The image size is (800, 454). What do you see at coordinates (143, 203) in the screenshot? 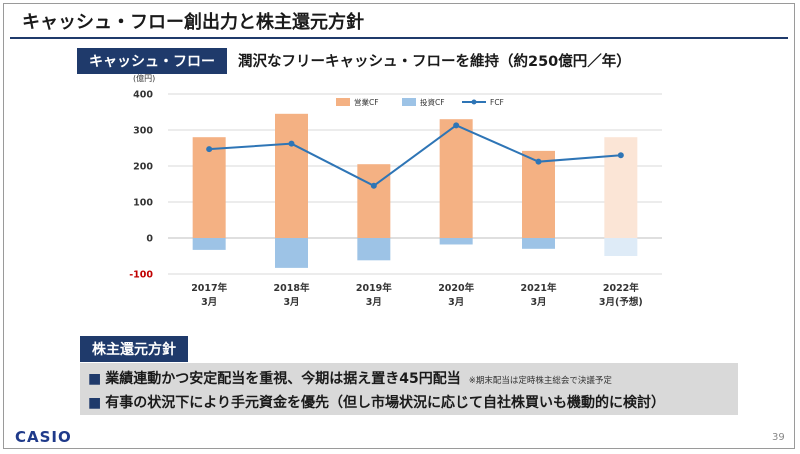
I see `y-tick-label: 100` at bounding box center [143, 203].